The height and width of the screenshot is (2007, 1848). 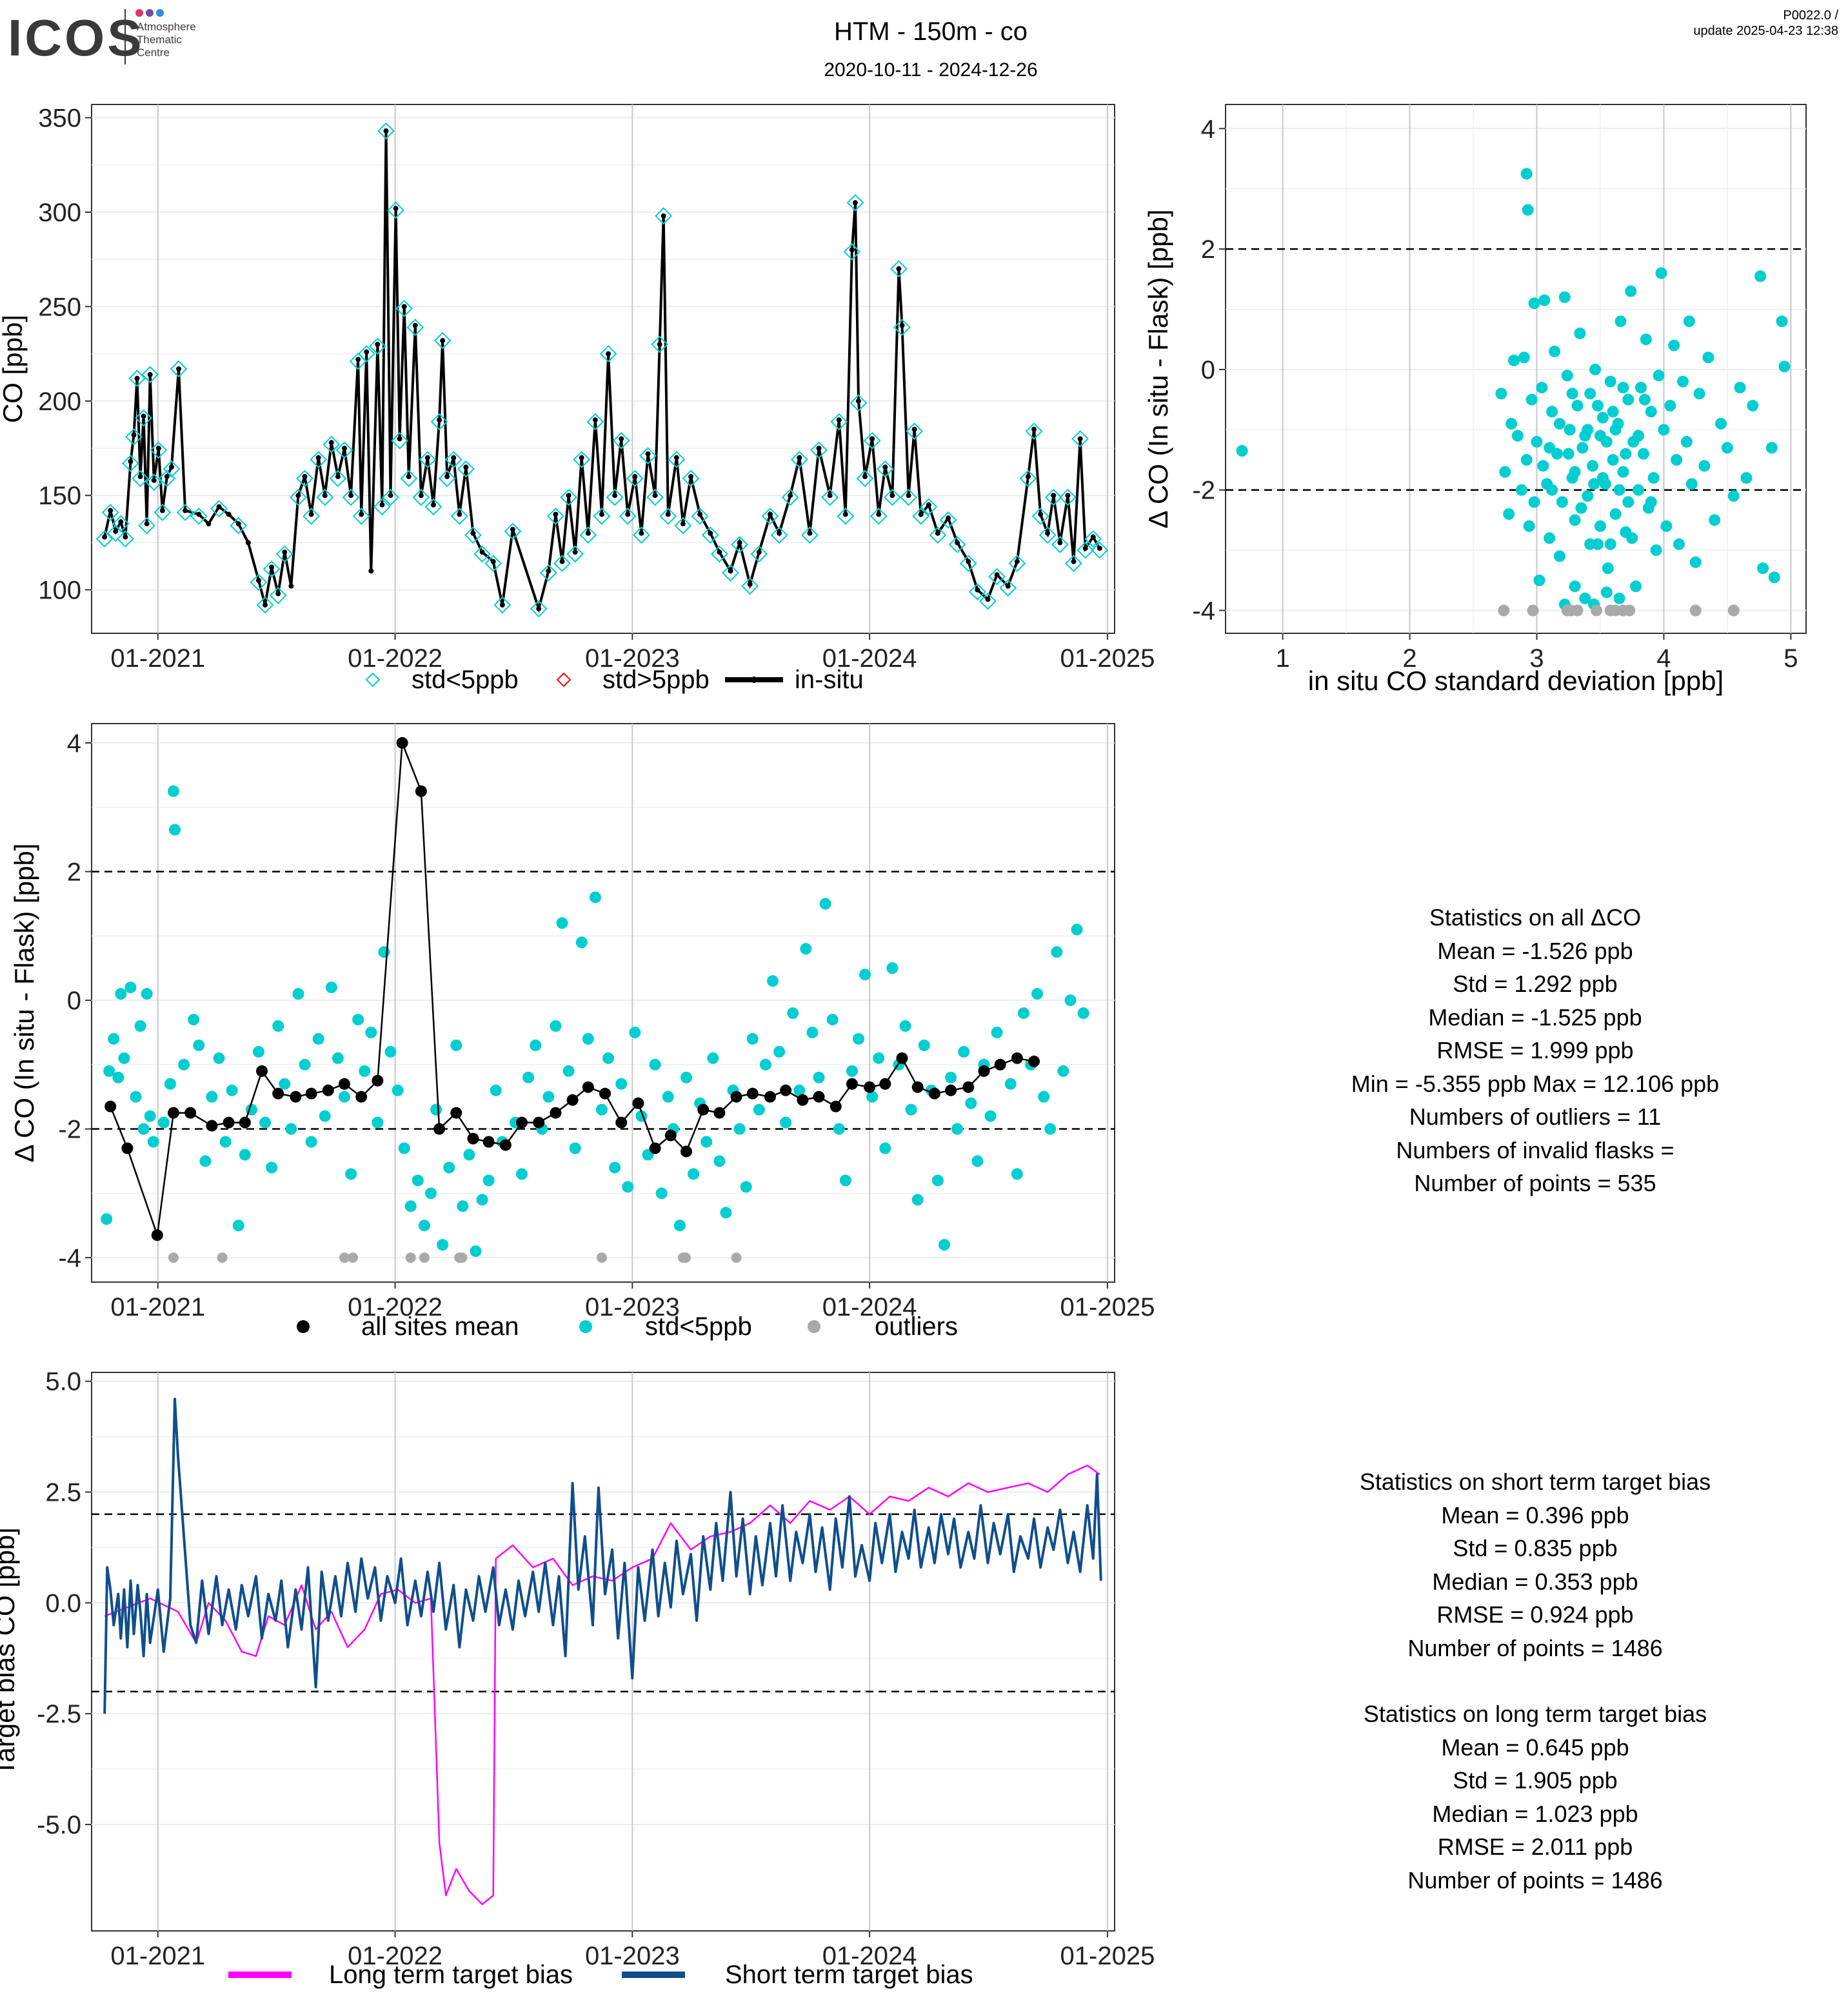 I want to click on x-tick-label: 01-2022, so click(x=395, y=1956).